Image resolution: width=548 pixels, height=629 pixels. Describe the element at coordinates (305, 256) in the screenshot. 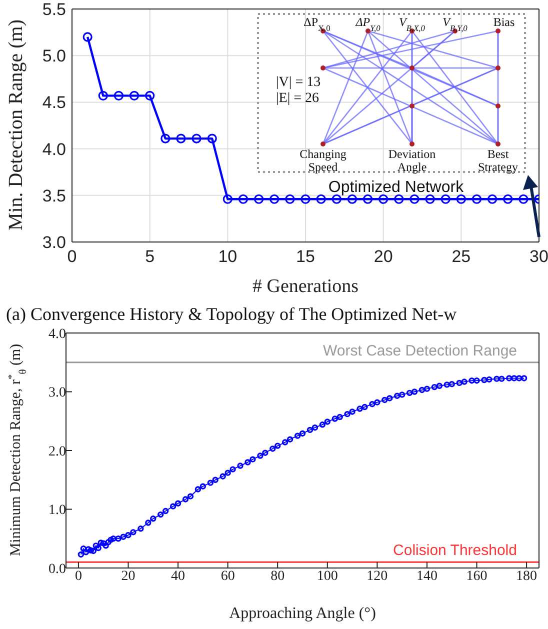

I see `x-tick-label: 15` at that location.